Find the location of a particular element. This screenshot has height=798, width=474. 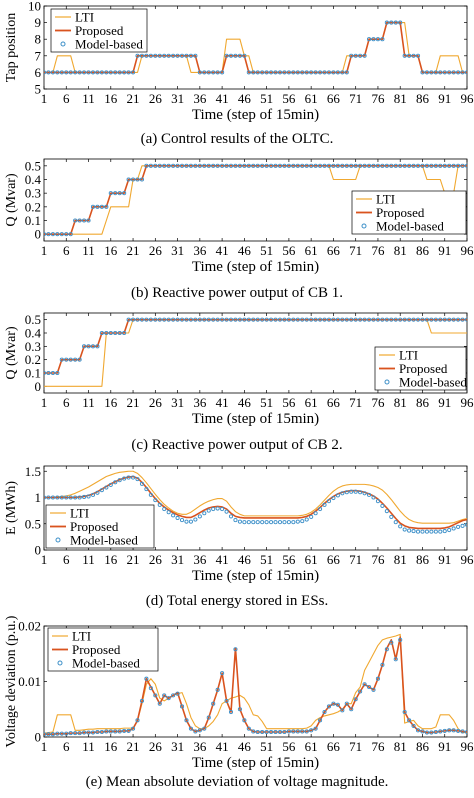

x-axis-label: Time (step of 15min) is located at coordinates (255, 576).